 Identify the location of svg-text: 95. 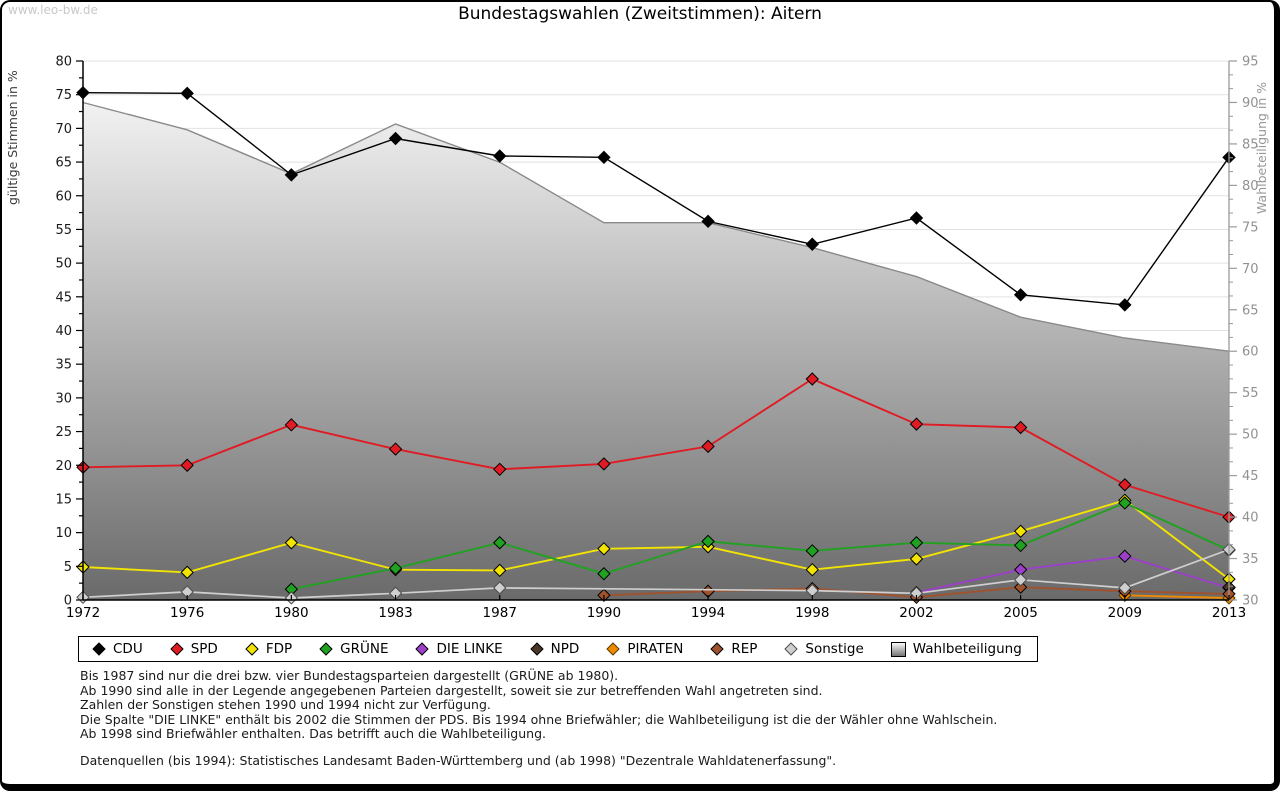
(1250, 62).